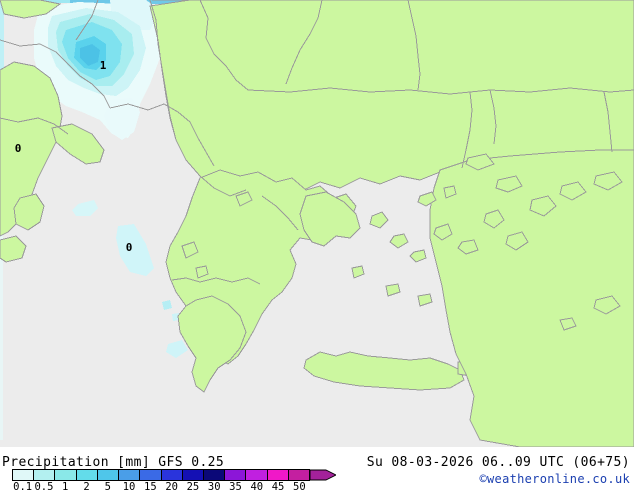 Image resolution: width=634 pixels, height=493 pixels. Describe the element at coordinates (31, 149) in the screenshot. I see `land-italy` at that location.